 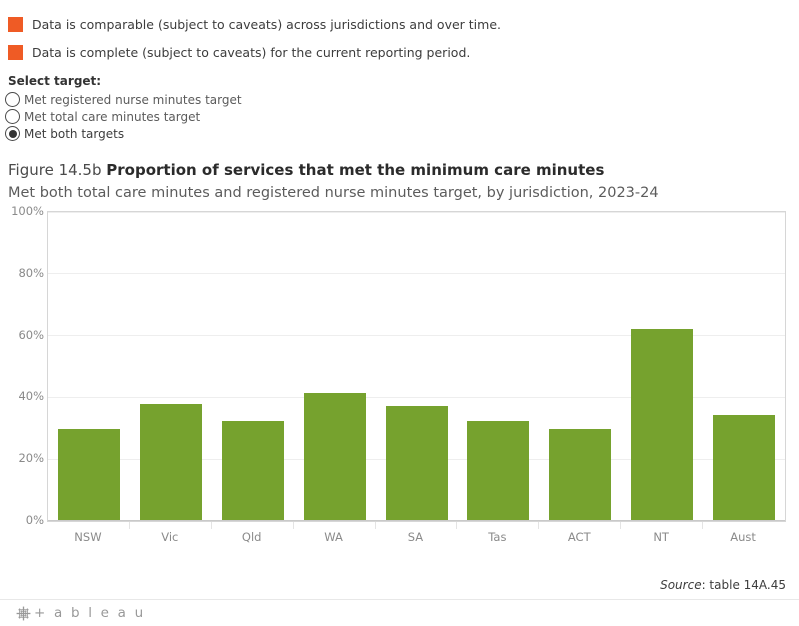 What do you see at coordinates (334, 456) in the screenshot?
I see `bar-wa` at bounding box center [334, 456].